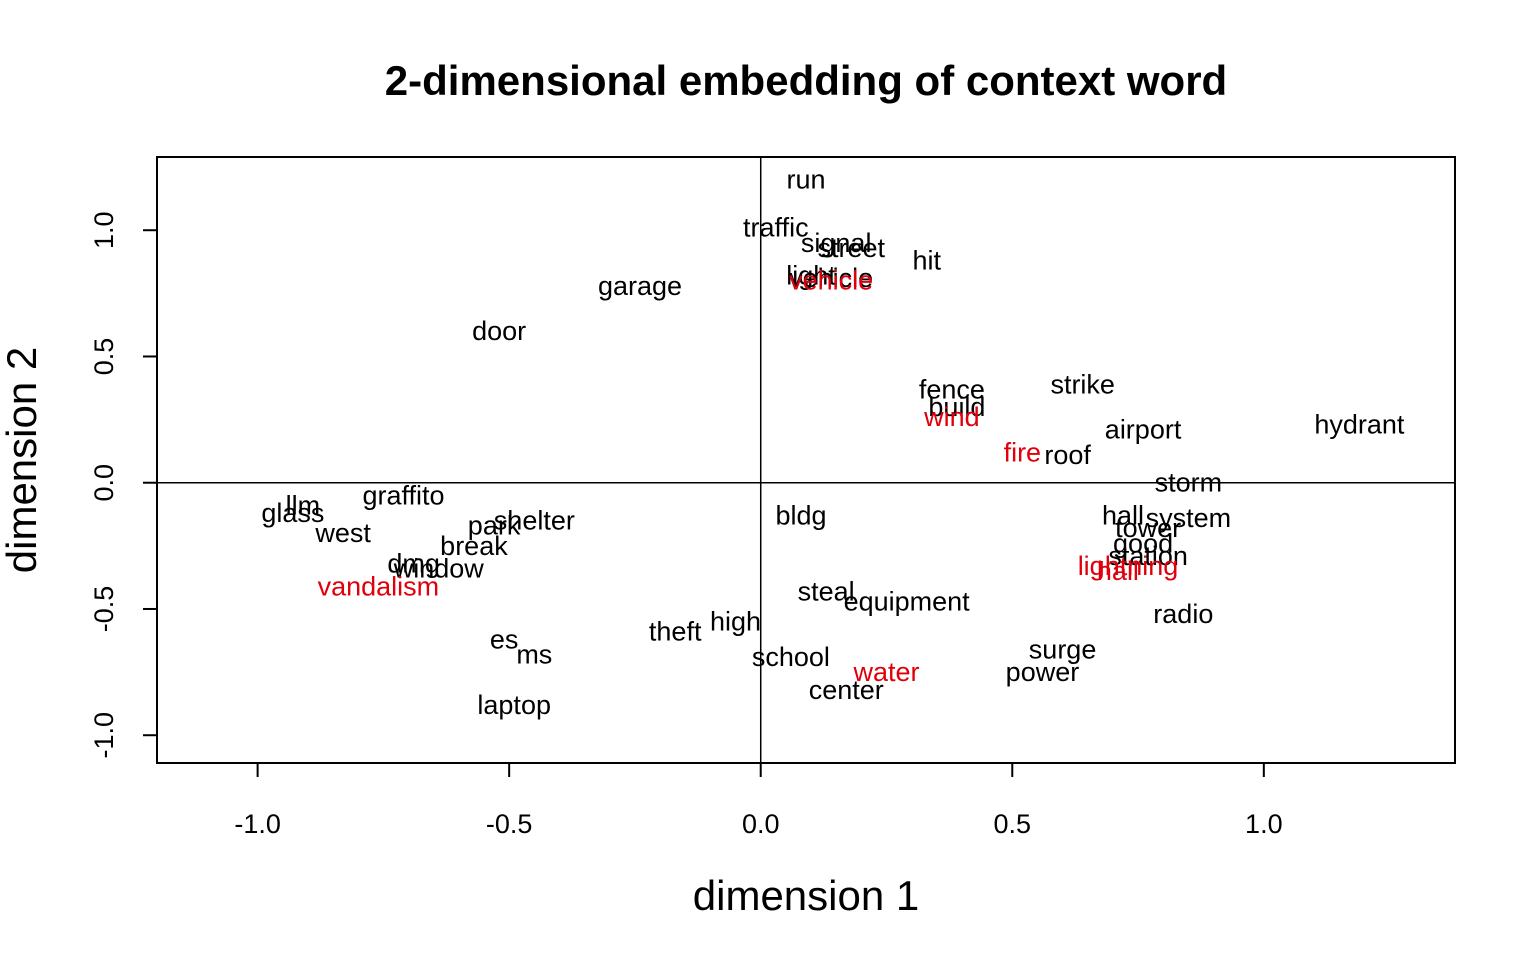 The height and width of the screenshot is (960, 1536). What do you see at coordinates (1043, 672) in the screenshot?
I see `context-word-label: power` at bounding box center [1043, 672].